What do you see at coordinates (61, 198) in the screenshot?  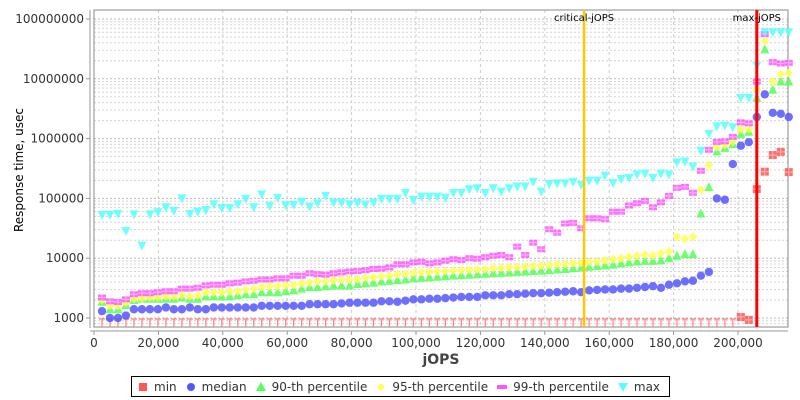 I see `y-tick-label: 100000` at bounding box center [61, 198].